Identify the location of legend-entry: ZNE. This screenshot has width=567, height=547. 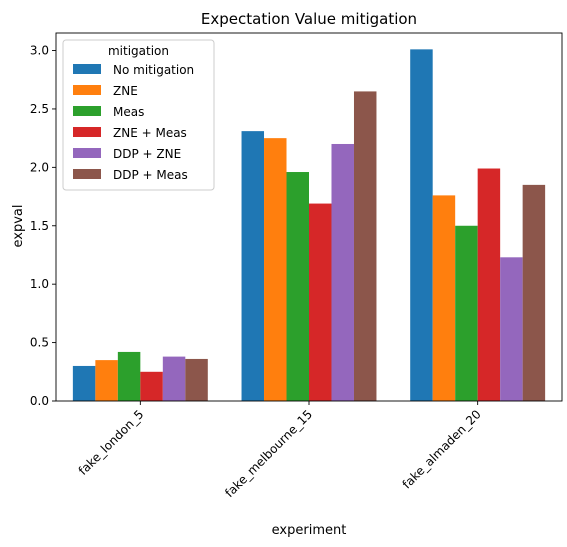
(125, 91).